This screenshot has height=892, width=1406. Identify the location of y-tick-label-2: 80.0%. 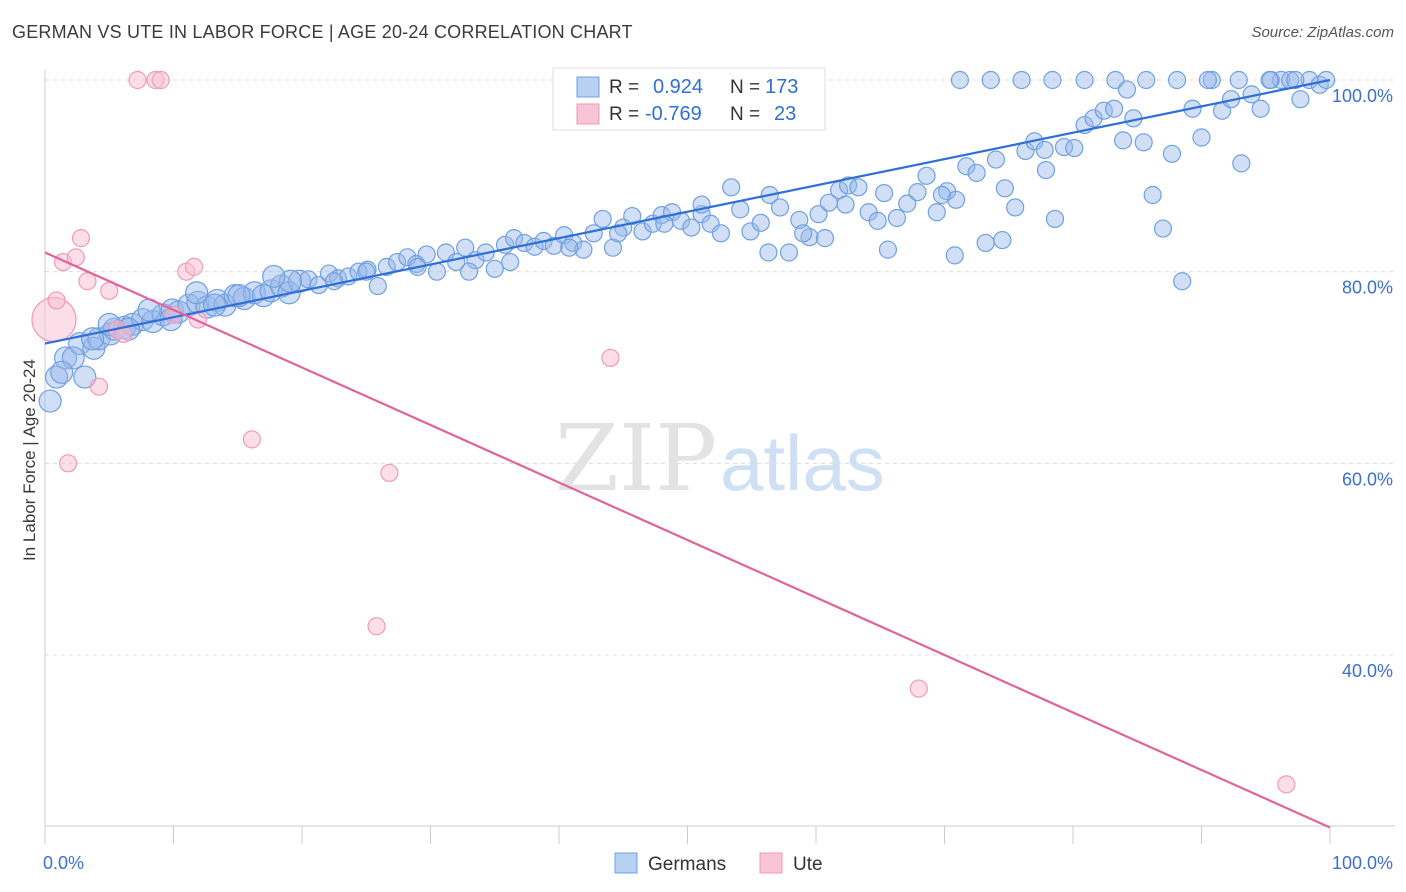
(1367, 288).